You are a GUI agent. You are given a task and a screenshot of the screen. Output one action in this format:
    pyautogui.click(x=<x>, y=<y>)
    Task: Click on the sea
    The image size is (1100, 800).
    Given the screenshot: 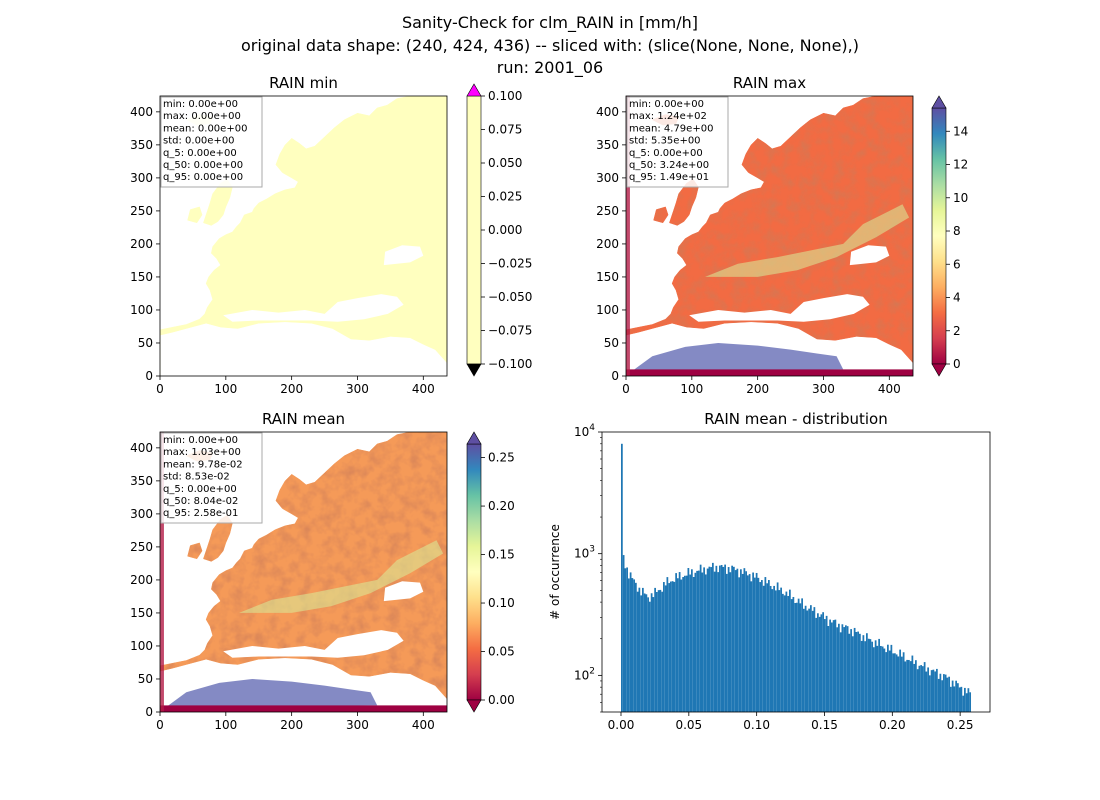 What is the action you would take?
    pyautogui.click(x=779, y=308)
    